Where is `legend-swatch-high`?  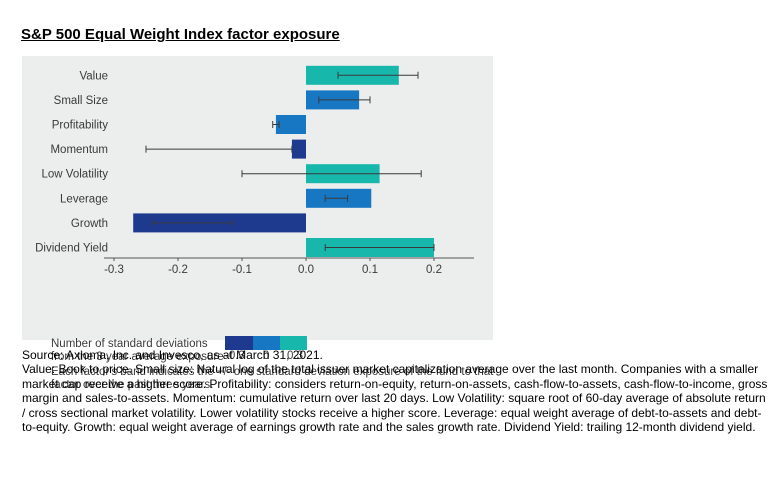 legend-swatch-high is located at coordinates (293, 343).